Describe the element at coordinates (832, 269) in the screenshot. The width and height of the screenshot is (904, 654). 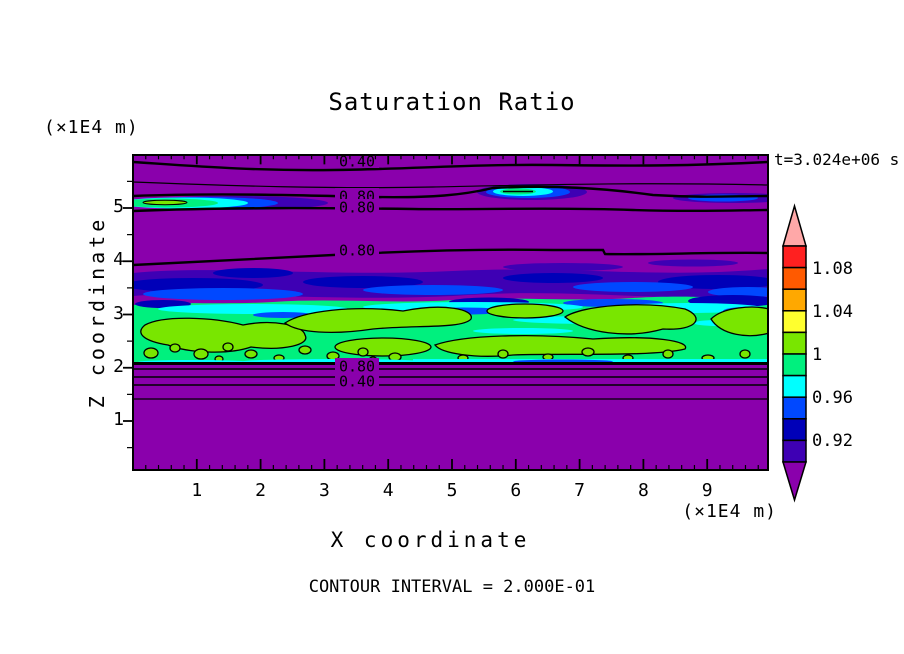
I see `colorbar-tick-label: 1.08` at that location.